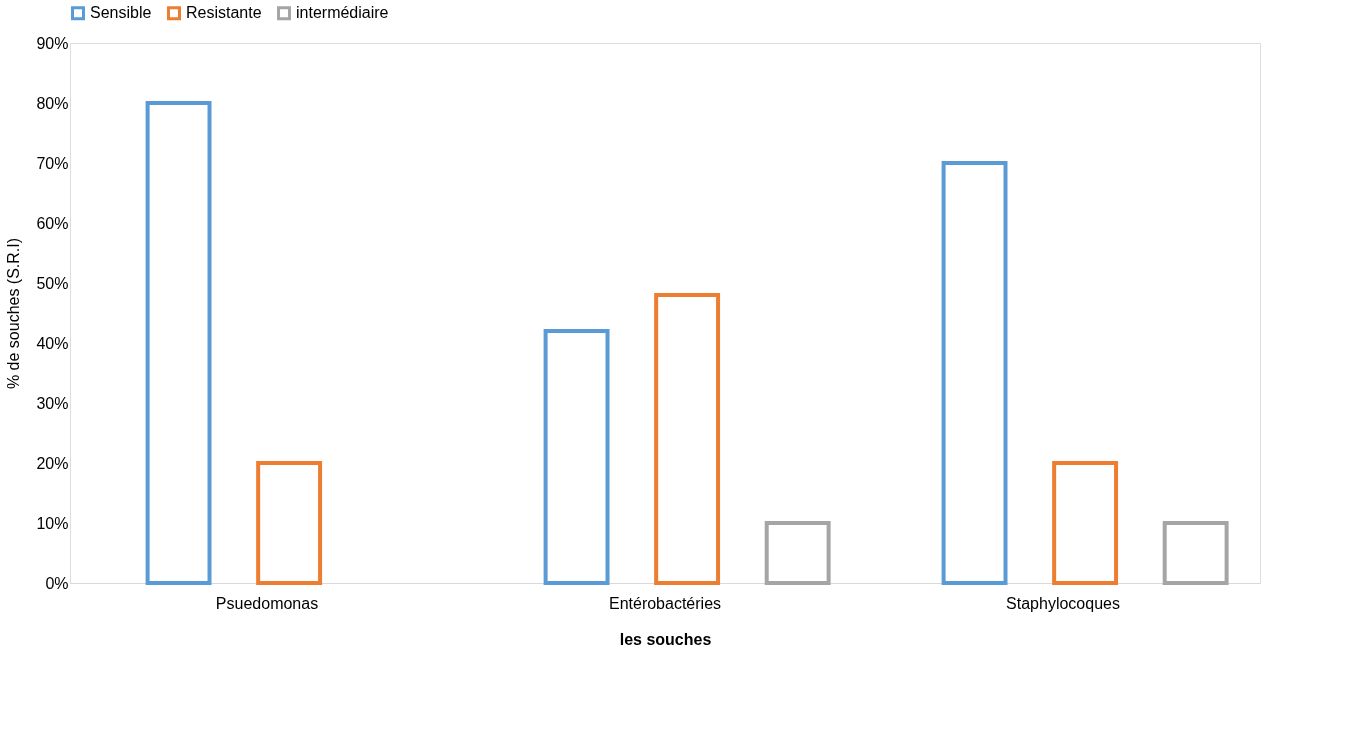  What do you see at coordinates (224, 13) in the screenshot?
I see `legend-label: Resistante` at bounding box center [224, 13].